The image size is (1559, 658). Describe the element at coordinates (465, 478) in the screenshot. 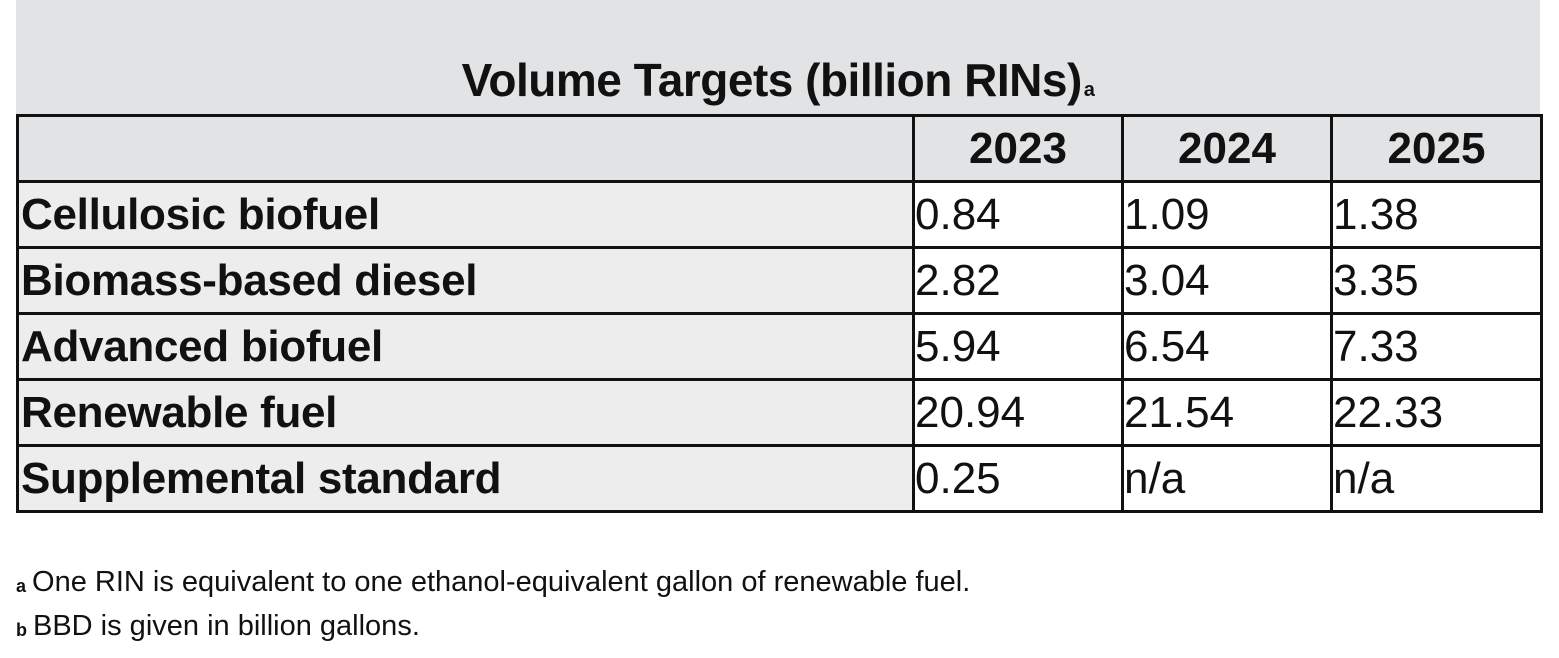

I see `row-label: Supplemental standard` at that location.